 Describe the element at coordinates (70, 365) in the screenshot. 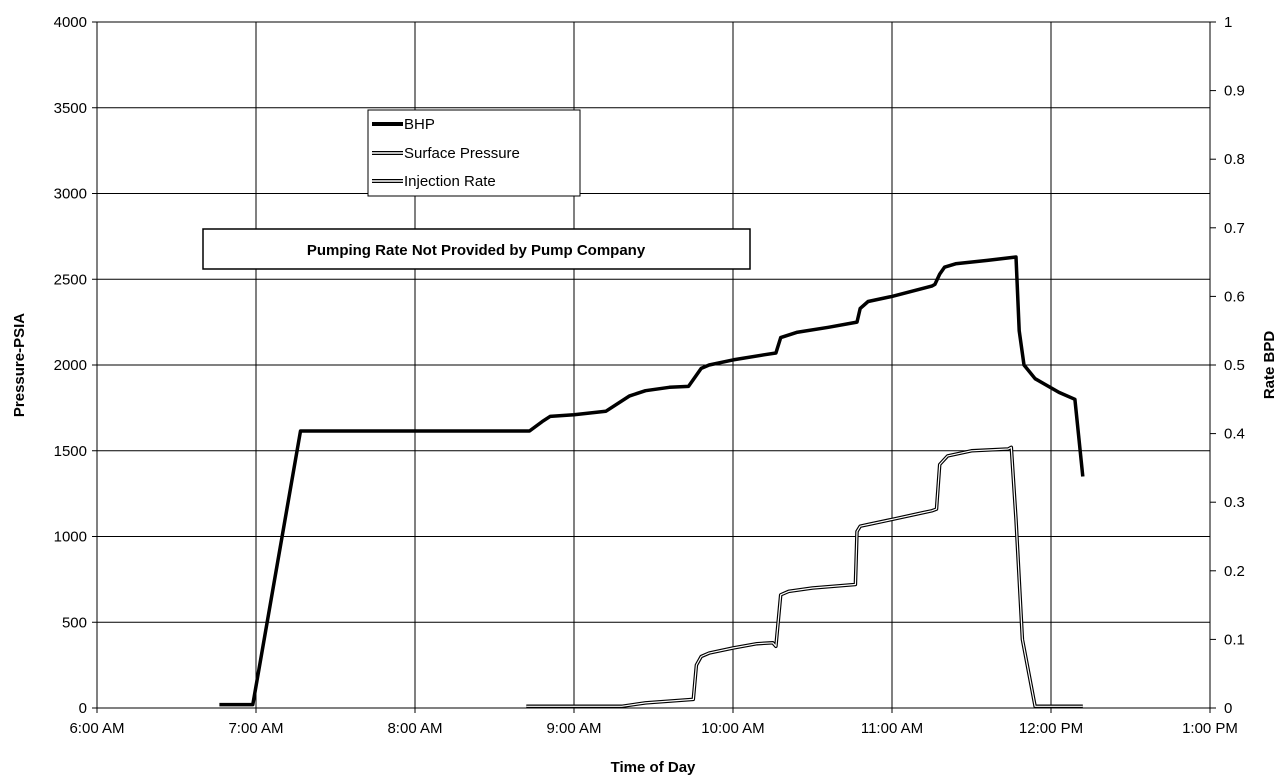

I see `y-tick-label: 2000` at that location.